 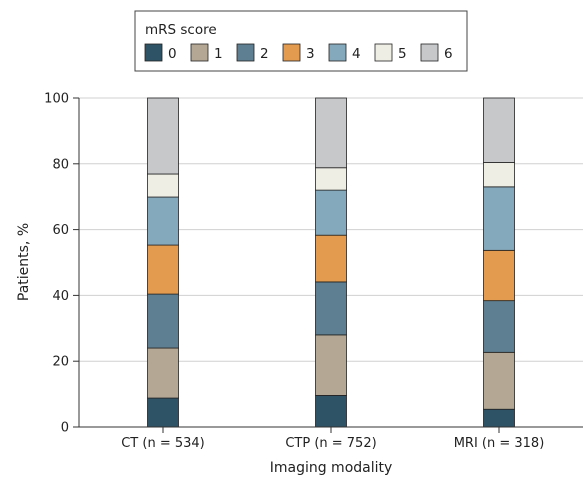 I want to click on legend-label-0: 0, so click(x=172, y=54).